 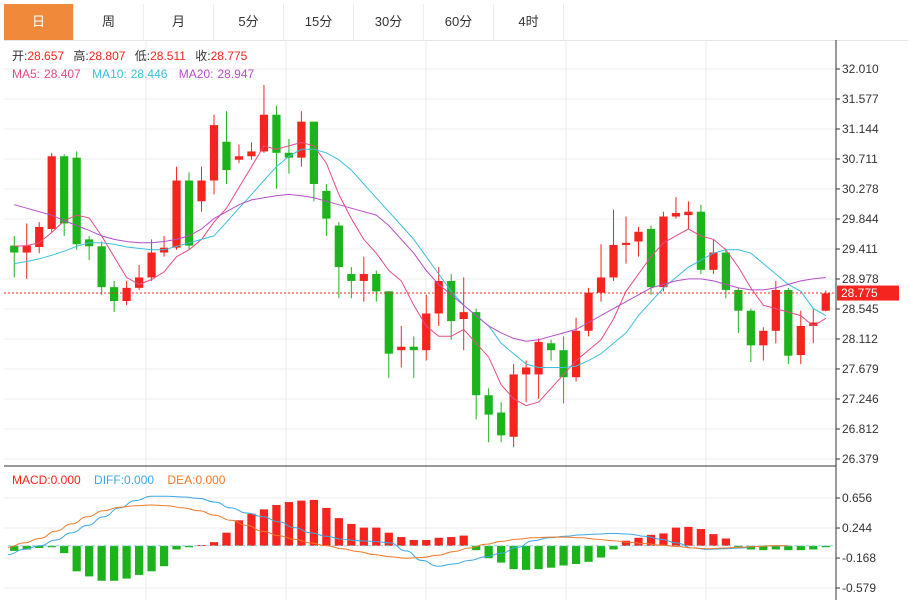 What do you see at coordinates (319, 22) in the screenshot?
I see `tab-15min: 15分` at bounding box center [319, 22].